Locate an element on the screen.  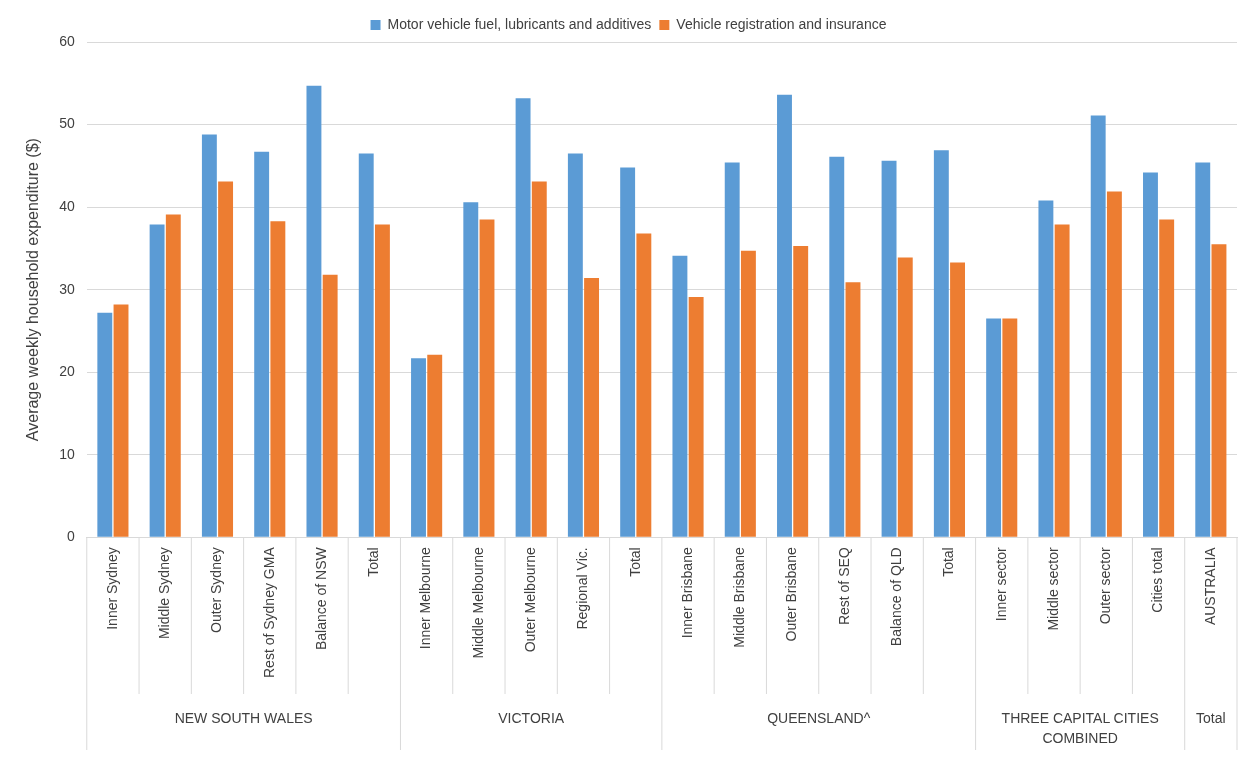
y-tick-label: 40 is located at coordinates (67, 205).